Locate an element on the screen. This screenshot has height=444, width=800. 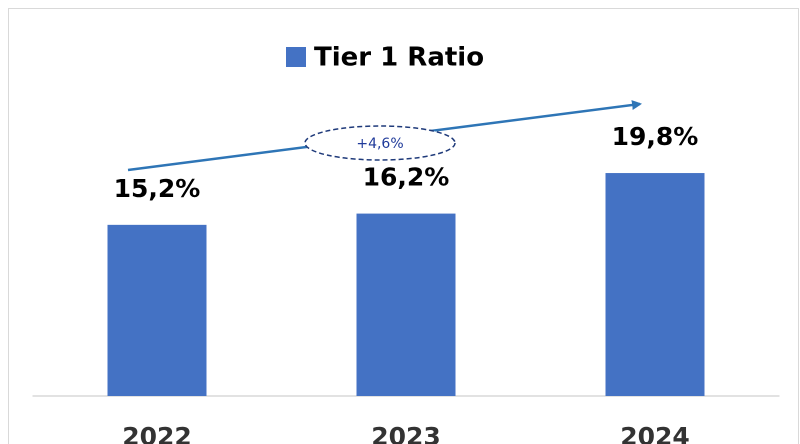
annotation: +4,6% is located at coordinates (379, 144).